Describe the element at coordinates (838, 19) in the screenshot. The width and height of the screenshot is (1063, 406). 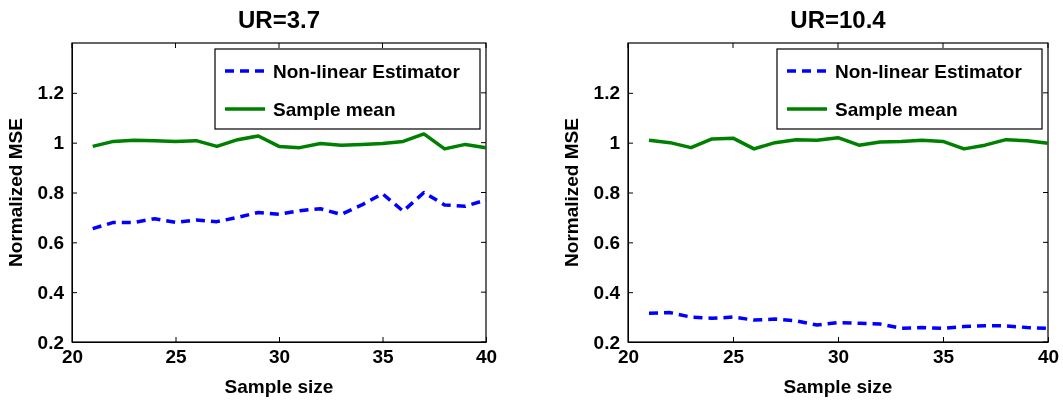
I see `chart-title: UR=10.4` at that location.